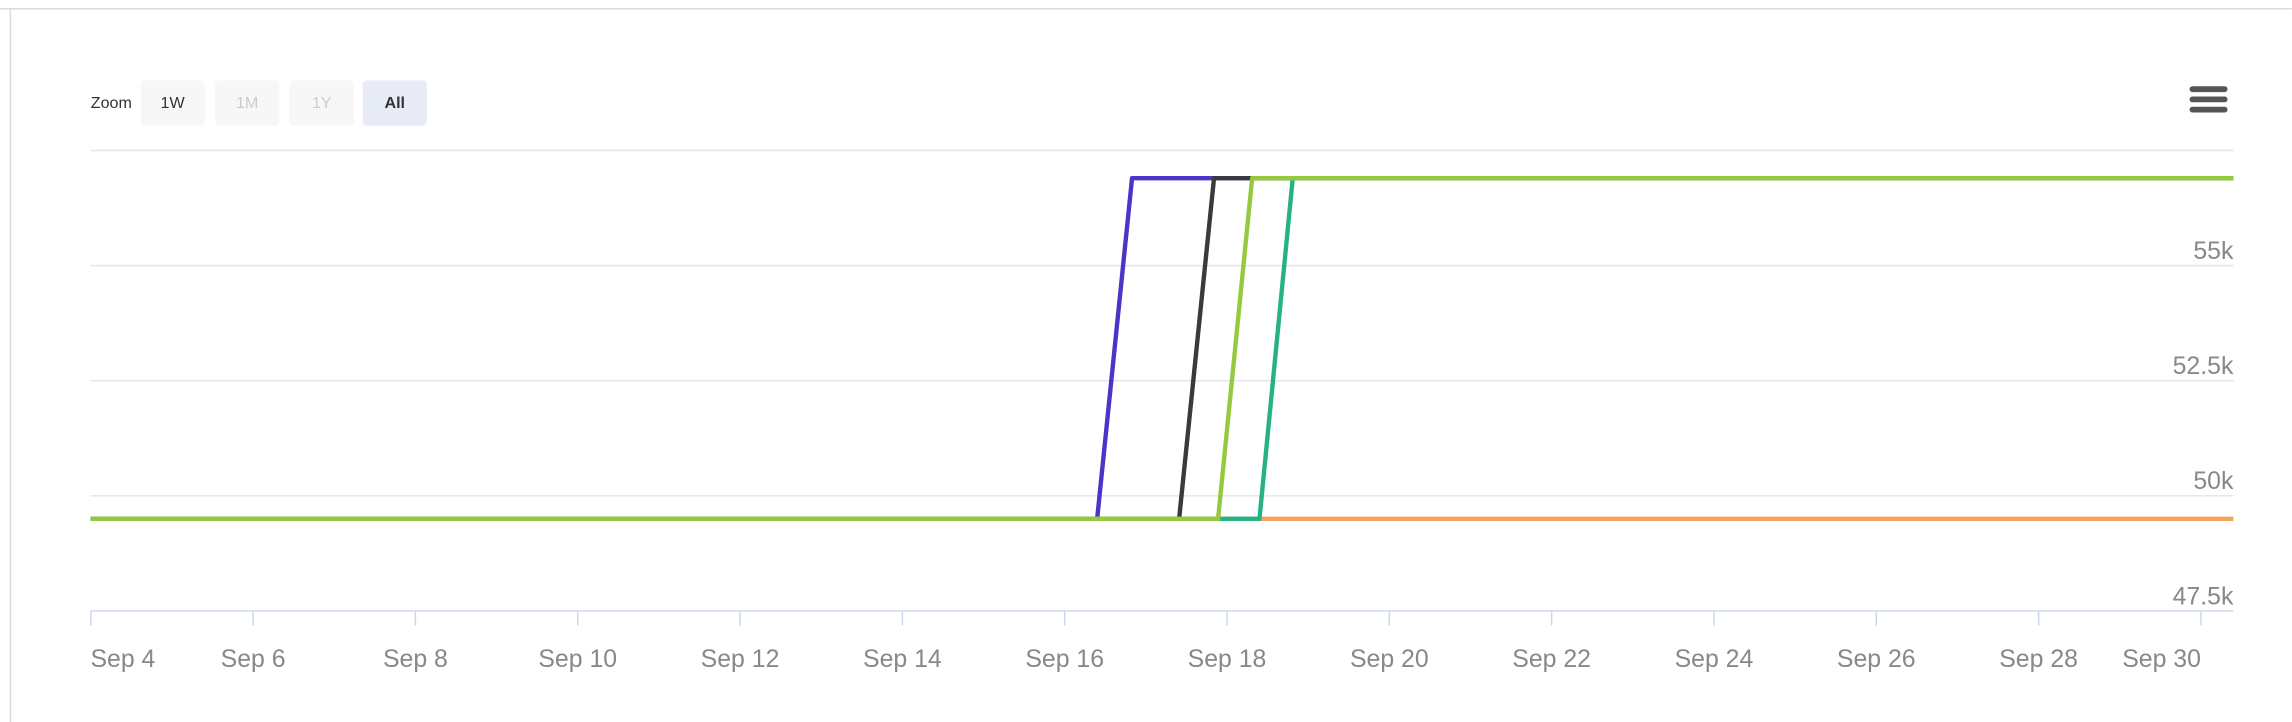 This screenshot has width=2292, height=722. I want to click on zoom-button: 1Y, so click(321, 103).